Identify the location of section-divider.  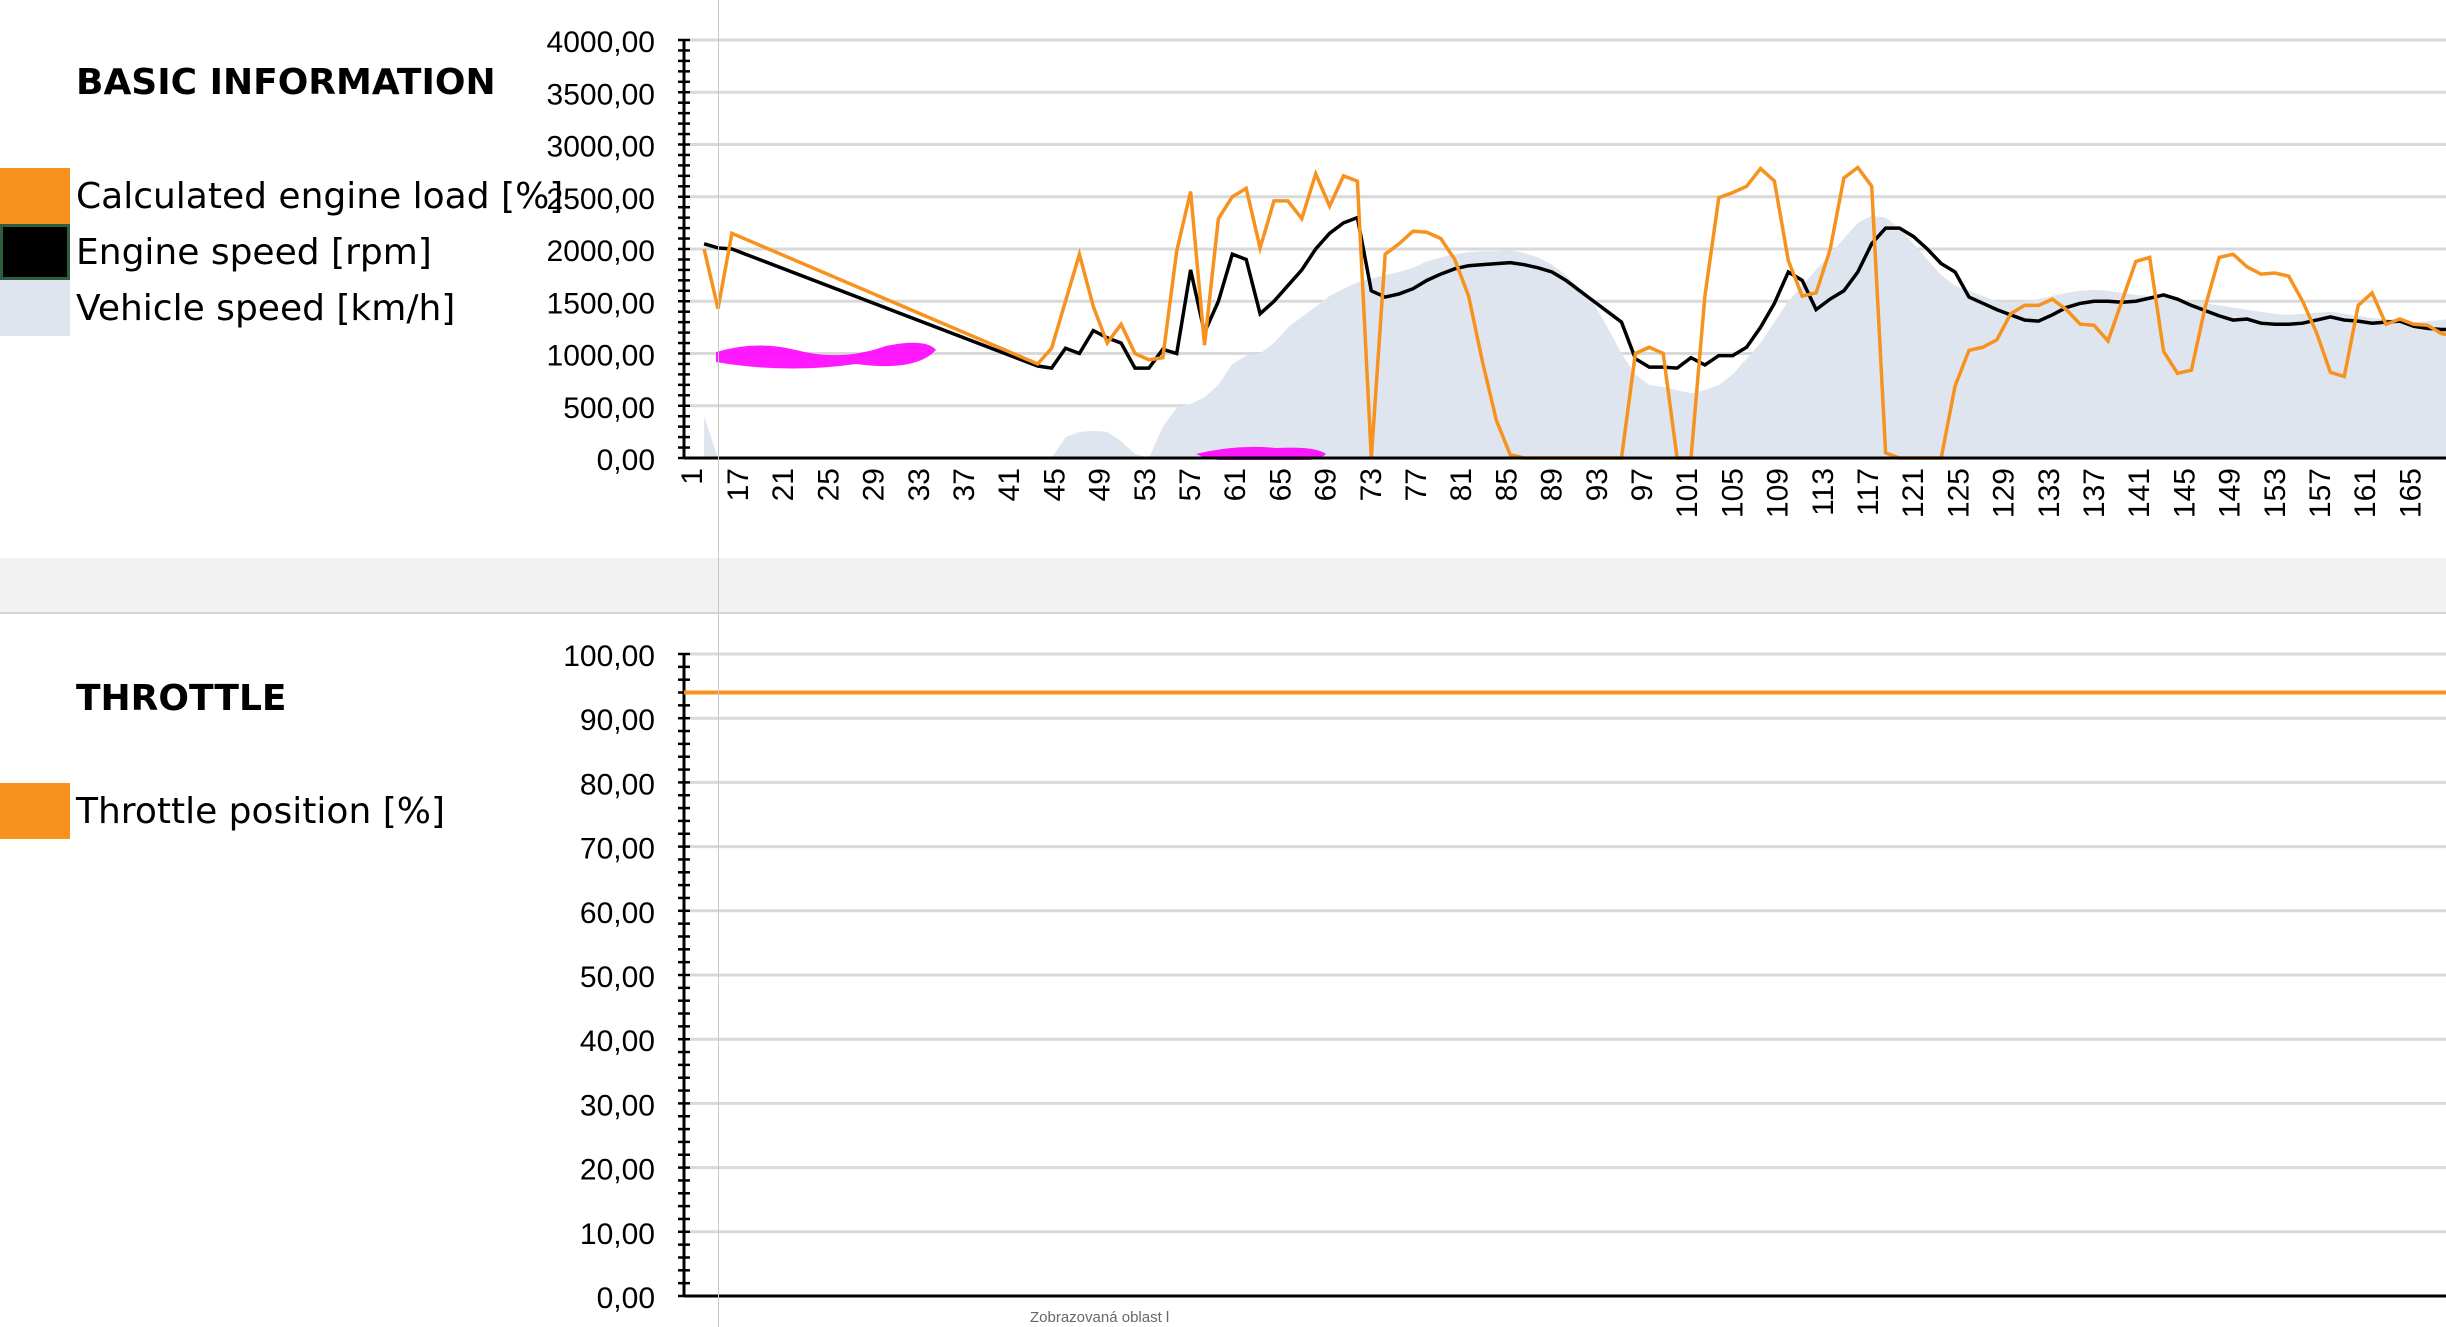
(1223, 613).